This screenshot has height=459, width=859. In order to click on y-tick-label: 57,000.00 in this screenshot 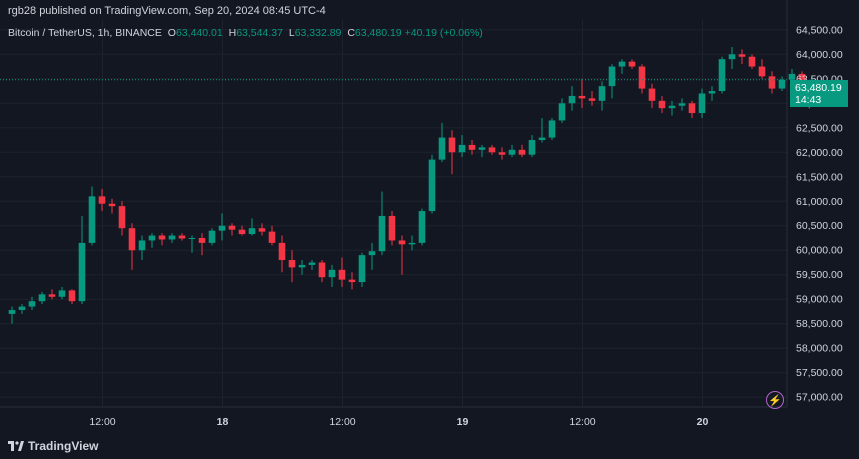, I will do `click(819, 398)`.